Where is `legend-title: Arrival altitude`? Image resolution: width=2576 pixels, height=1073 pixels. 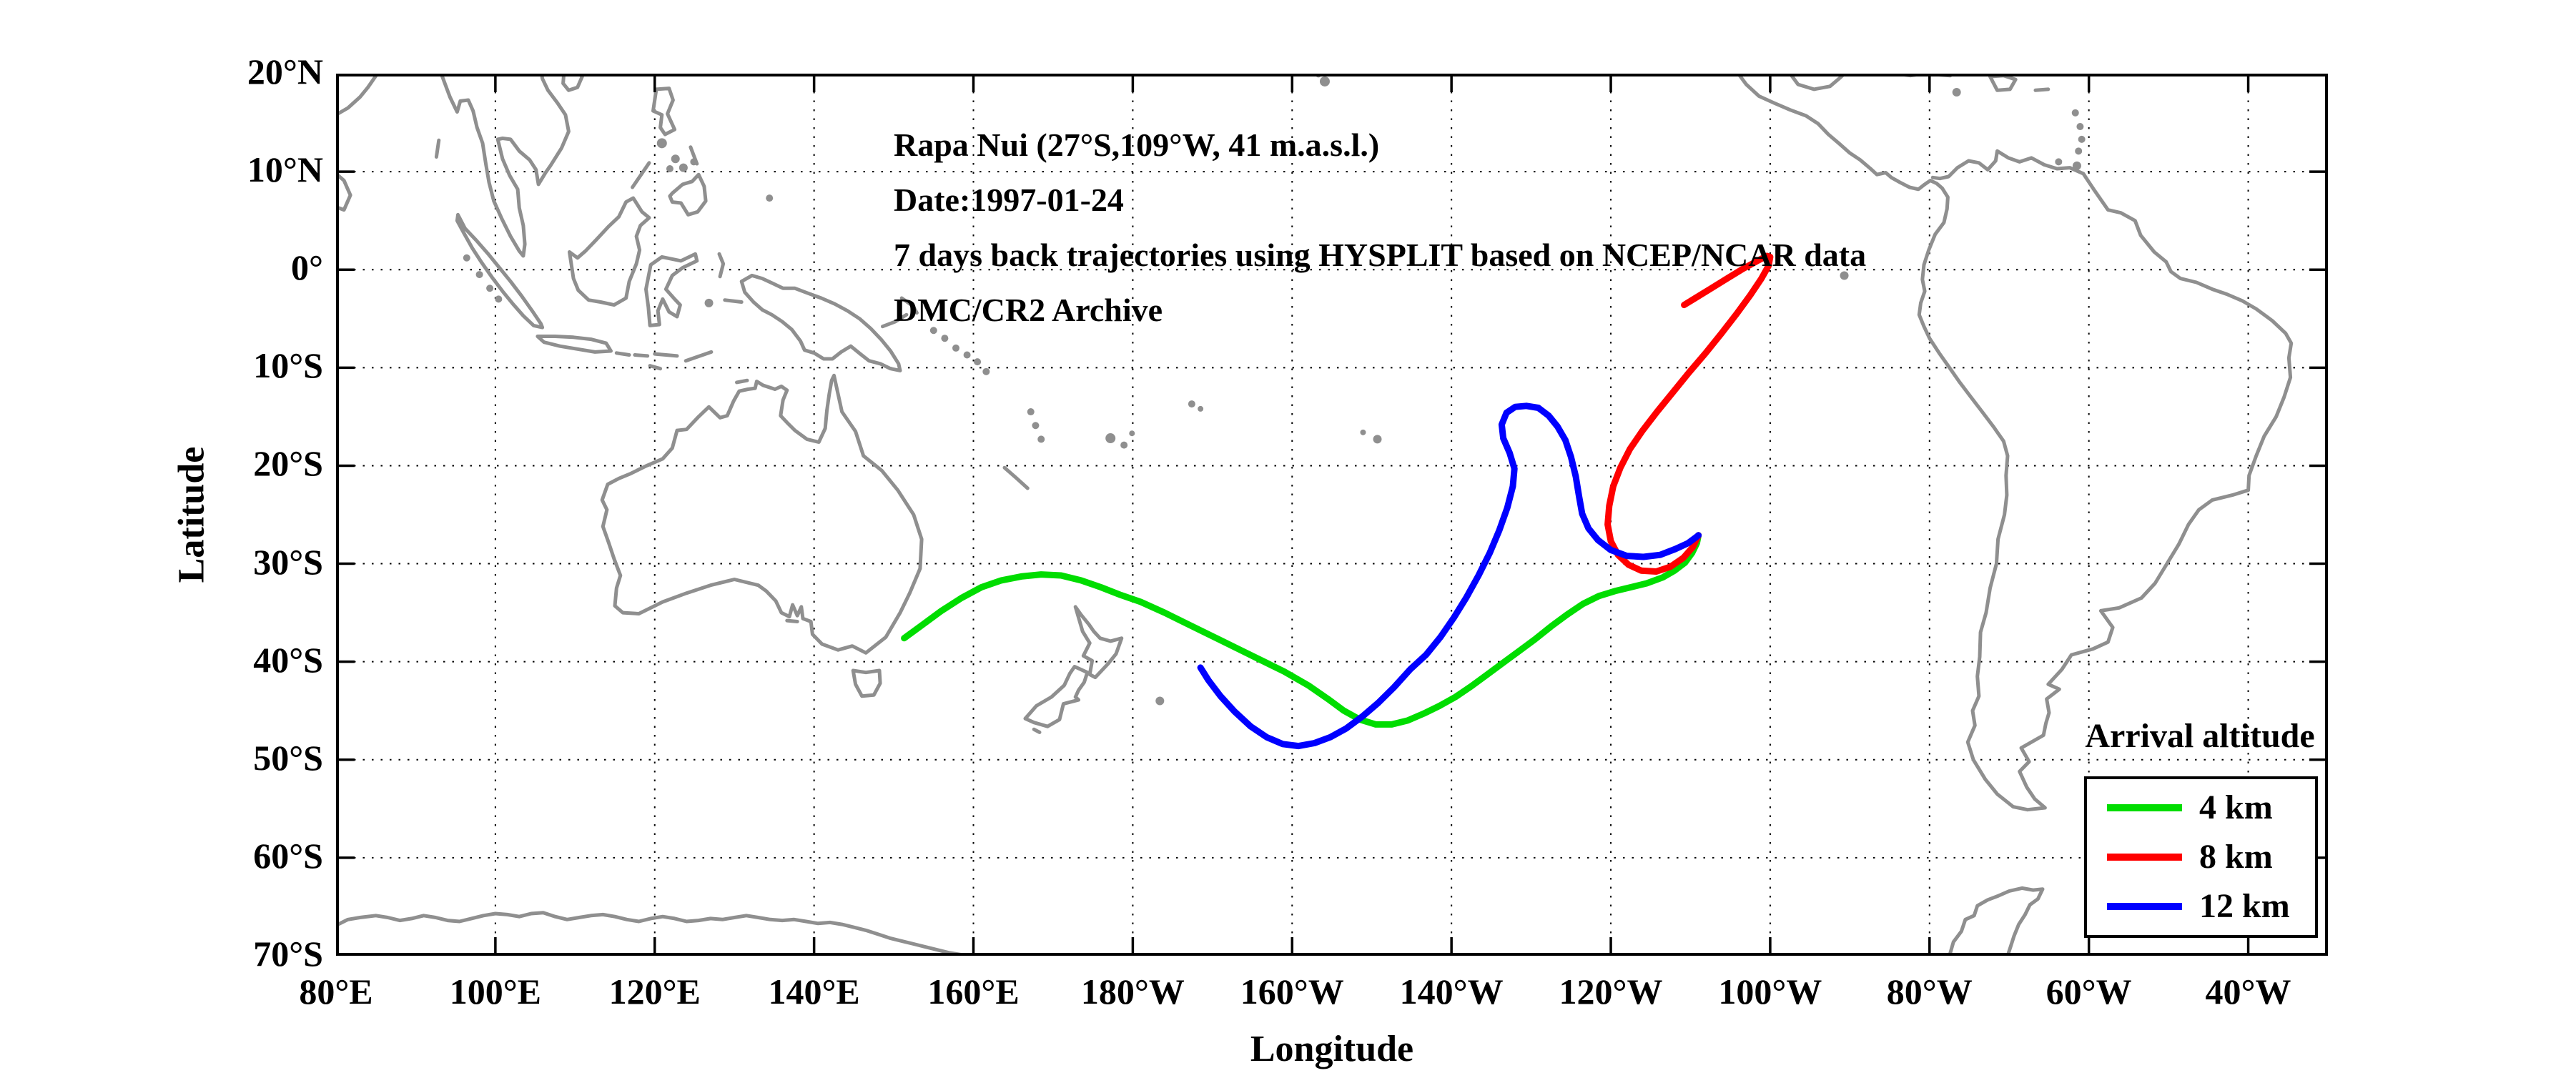
legend-title: Arrival altitude is located at coordinates (2200, 736).